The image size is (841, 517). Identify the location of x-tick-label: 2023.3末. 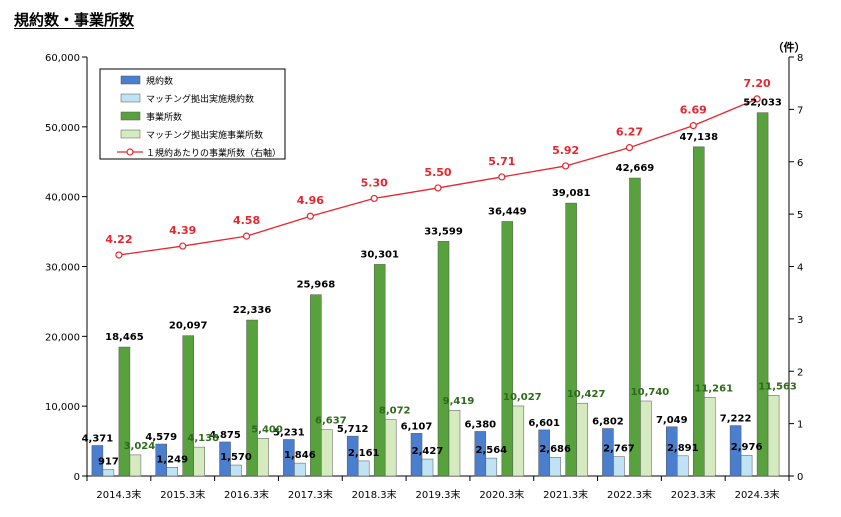
(693, 494).